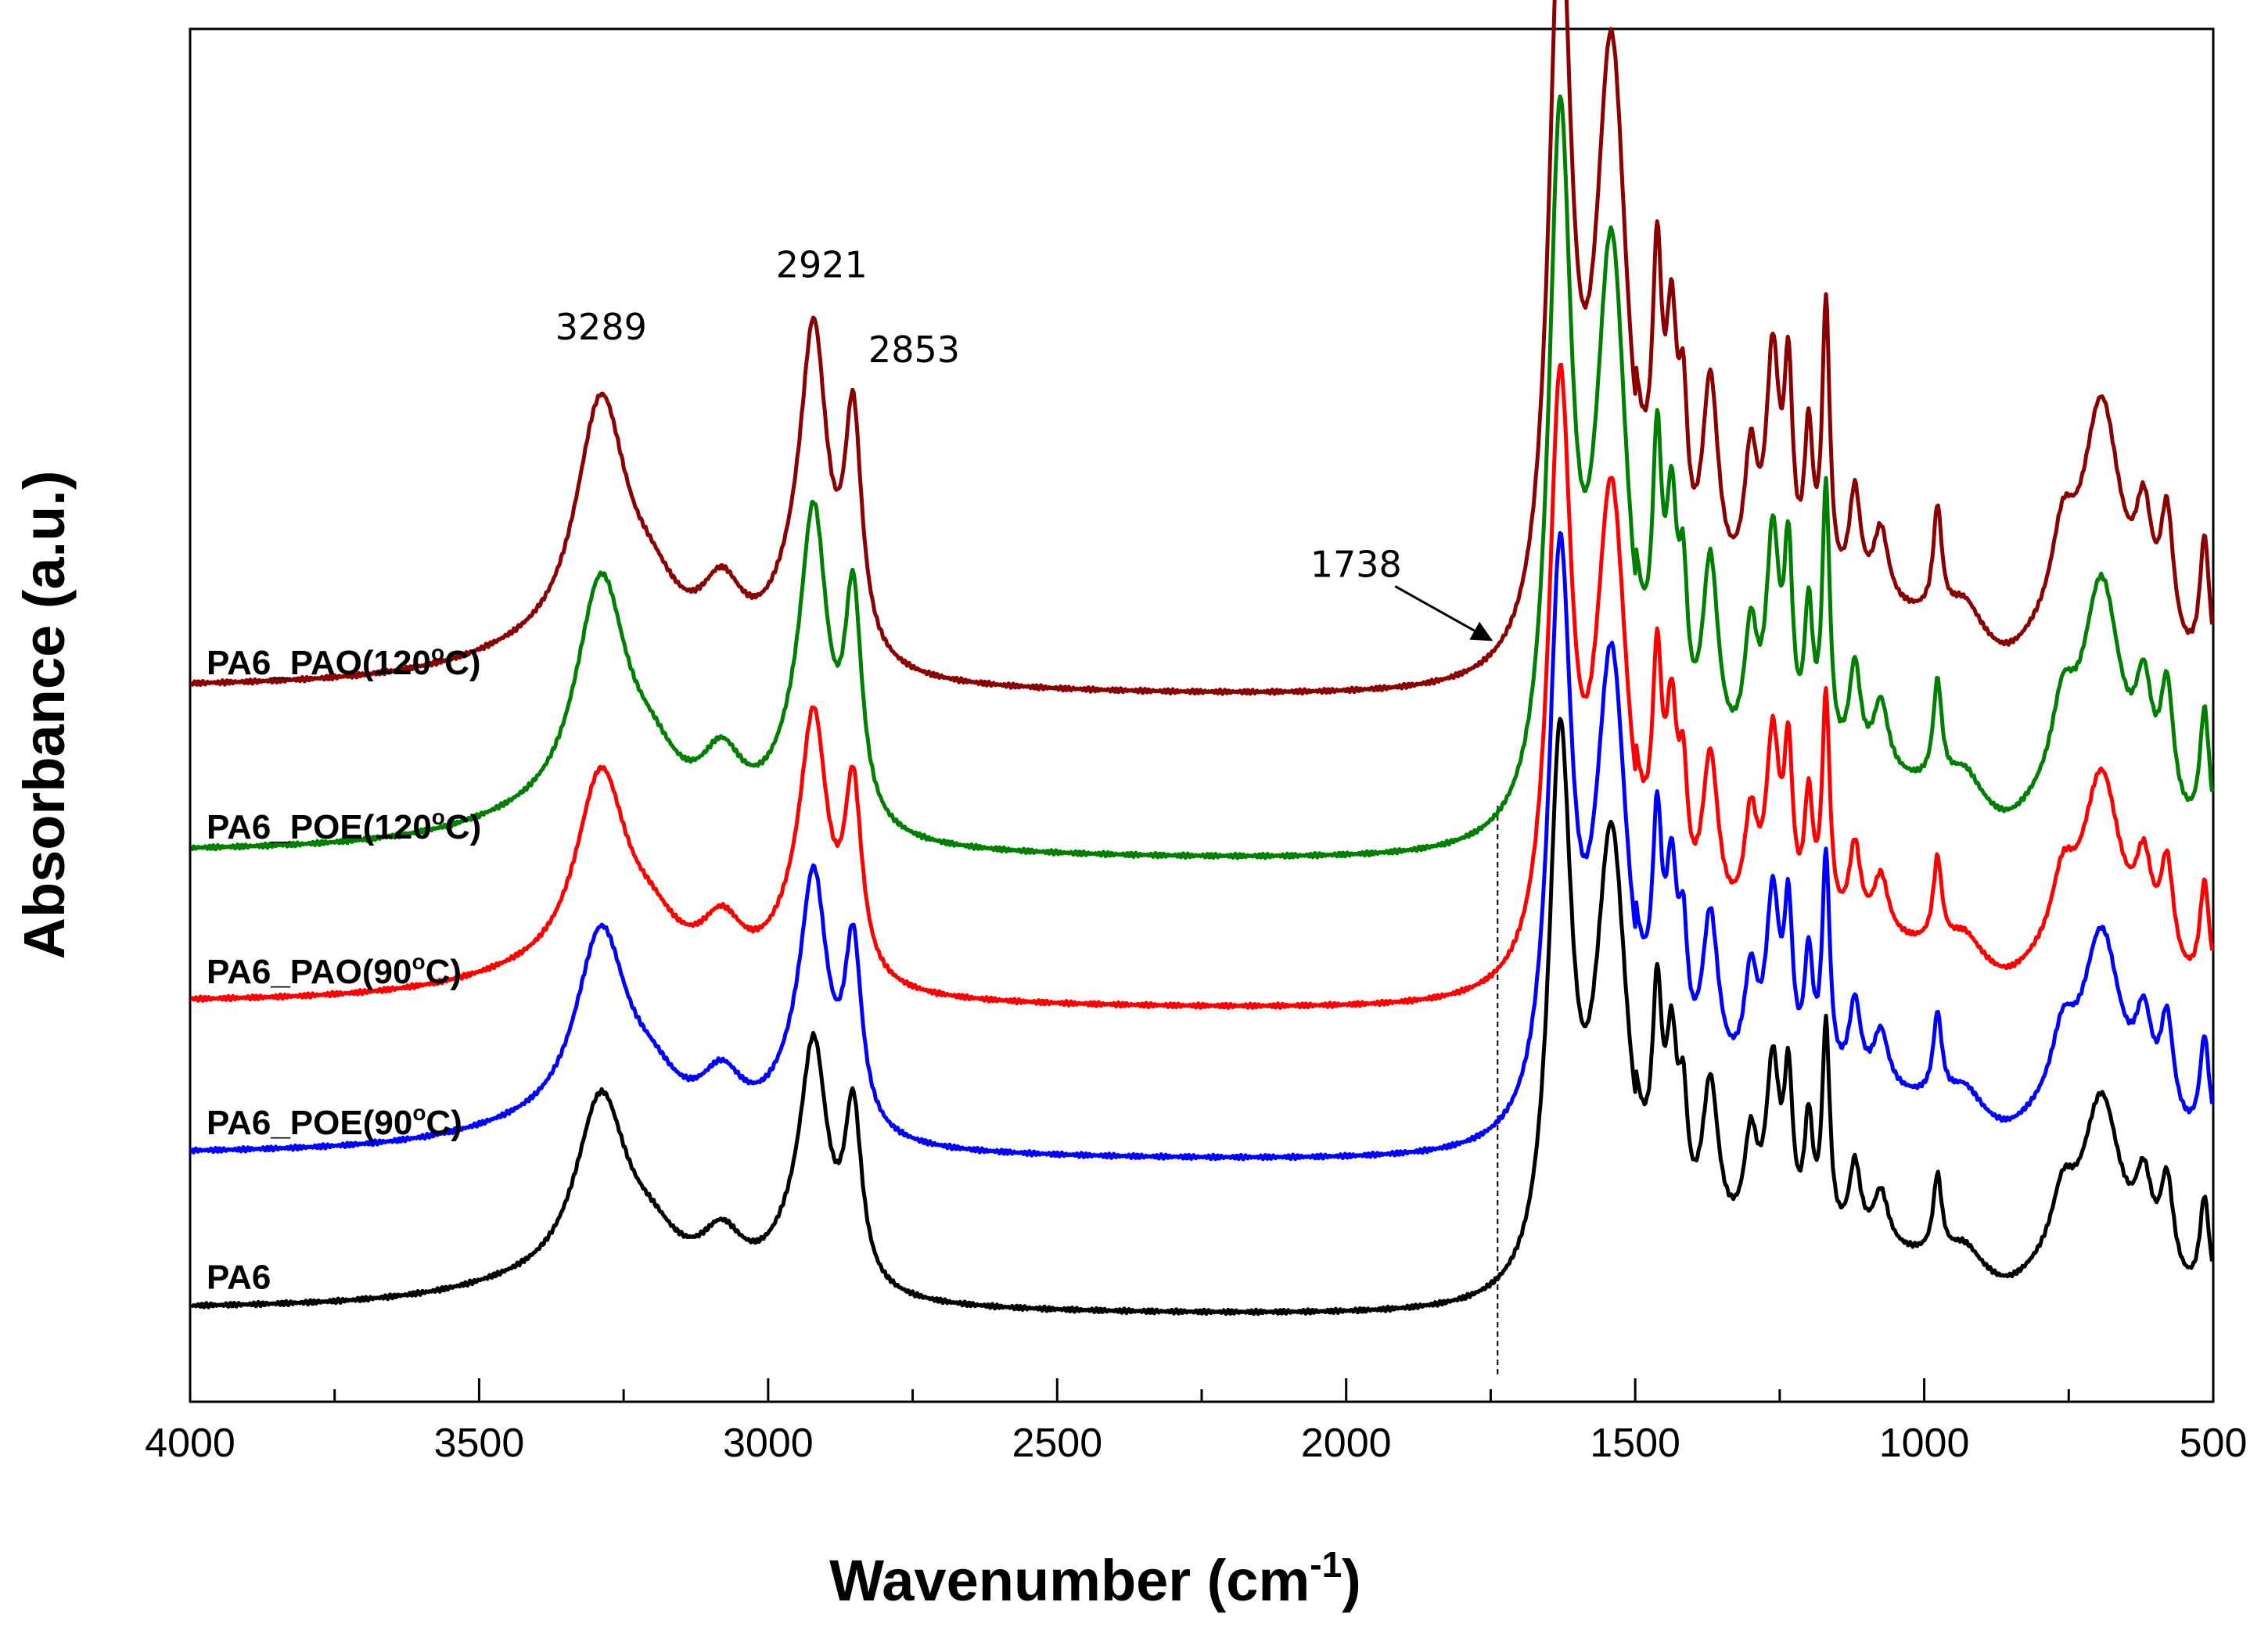  I want to click on x-axis-title: Wavenumber (cm-1), so click(1095, 1578).